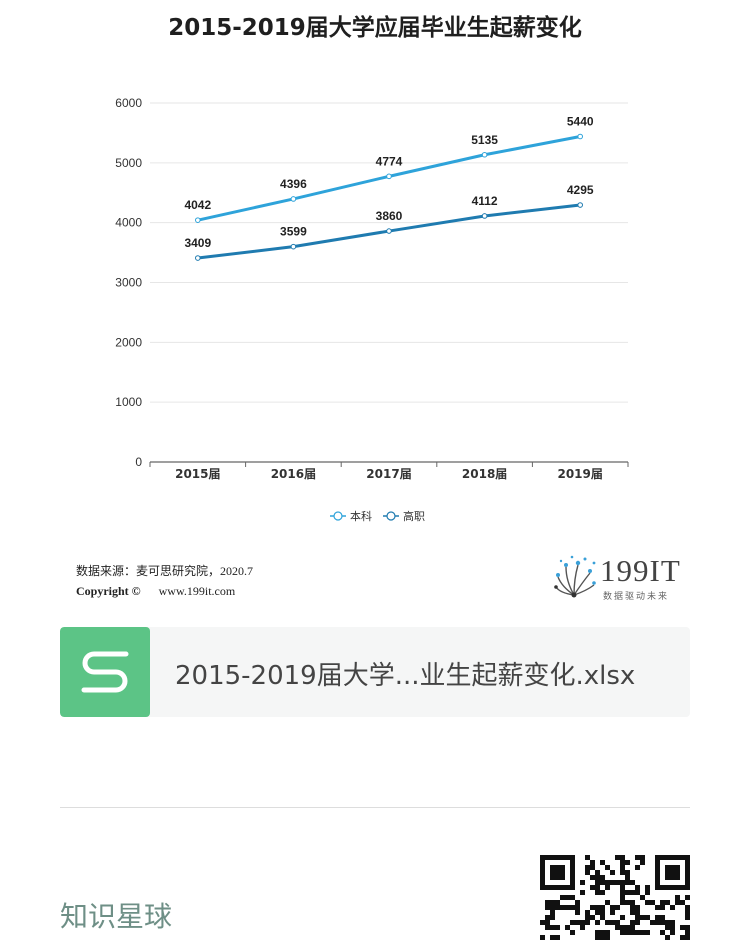 The height and width of the screenshot is (940, 750). Describe the element at coordinates (389, 216) in the screenshot. I see `data-label: 3860` at that location.